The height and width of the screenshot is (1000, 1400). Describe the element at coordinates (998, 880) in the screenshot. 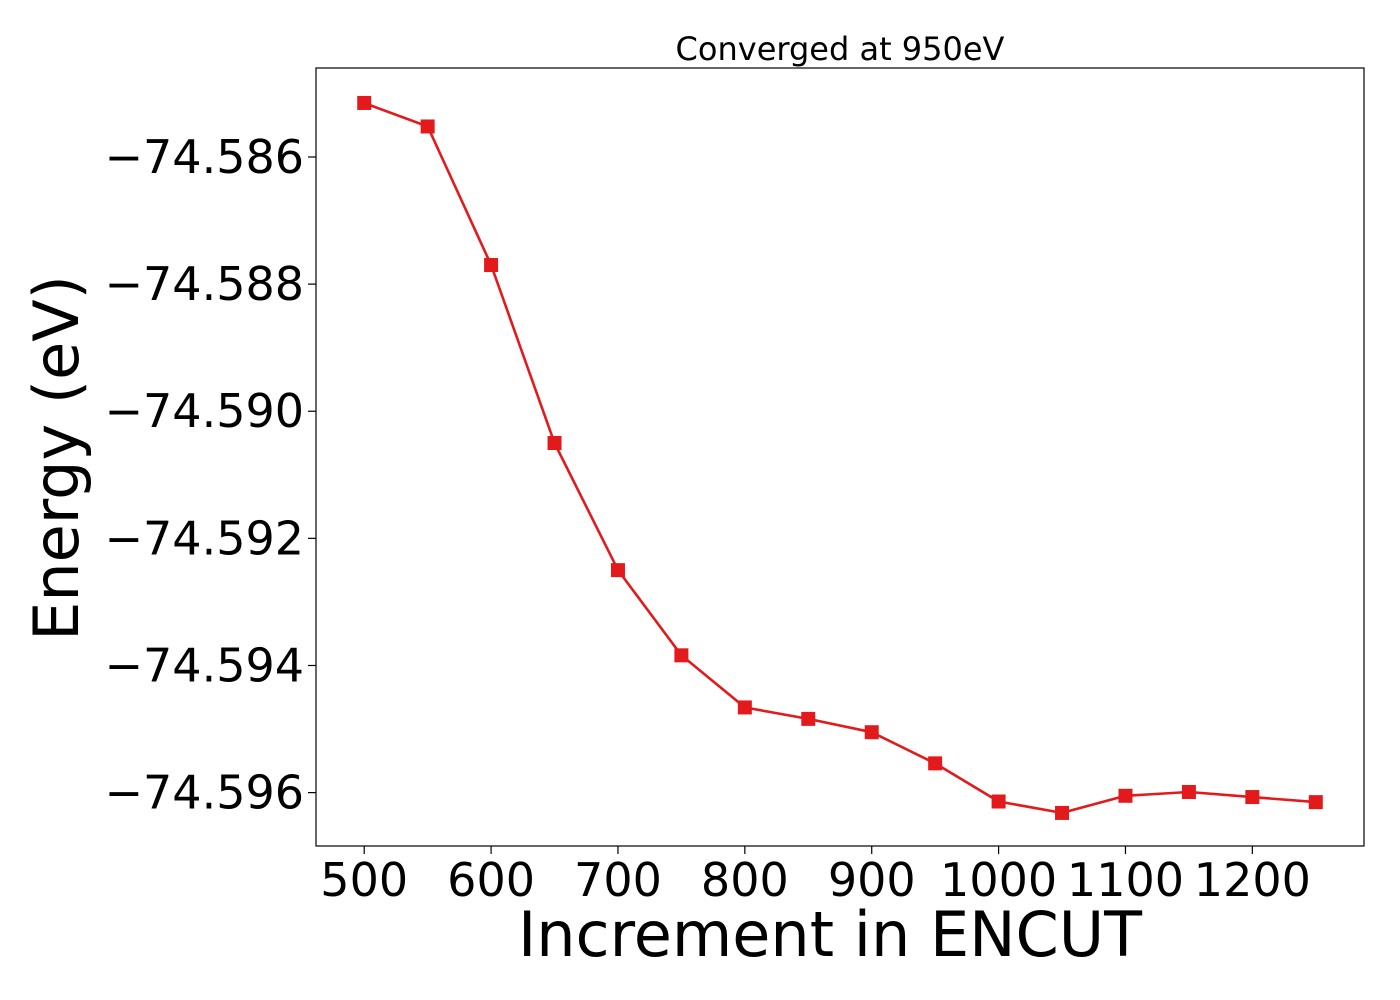

I see `x-tick-label: 1000` at that location.